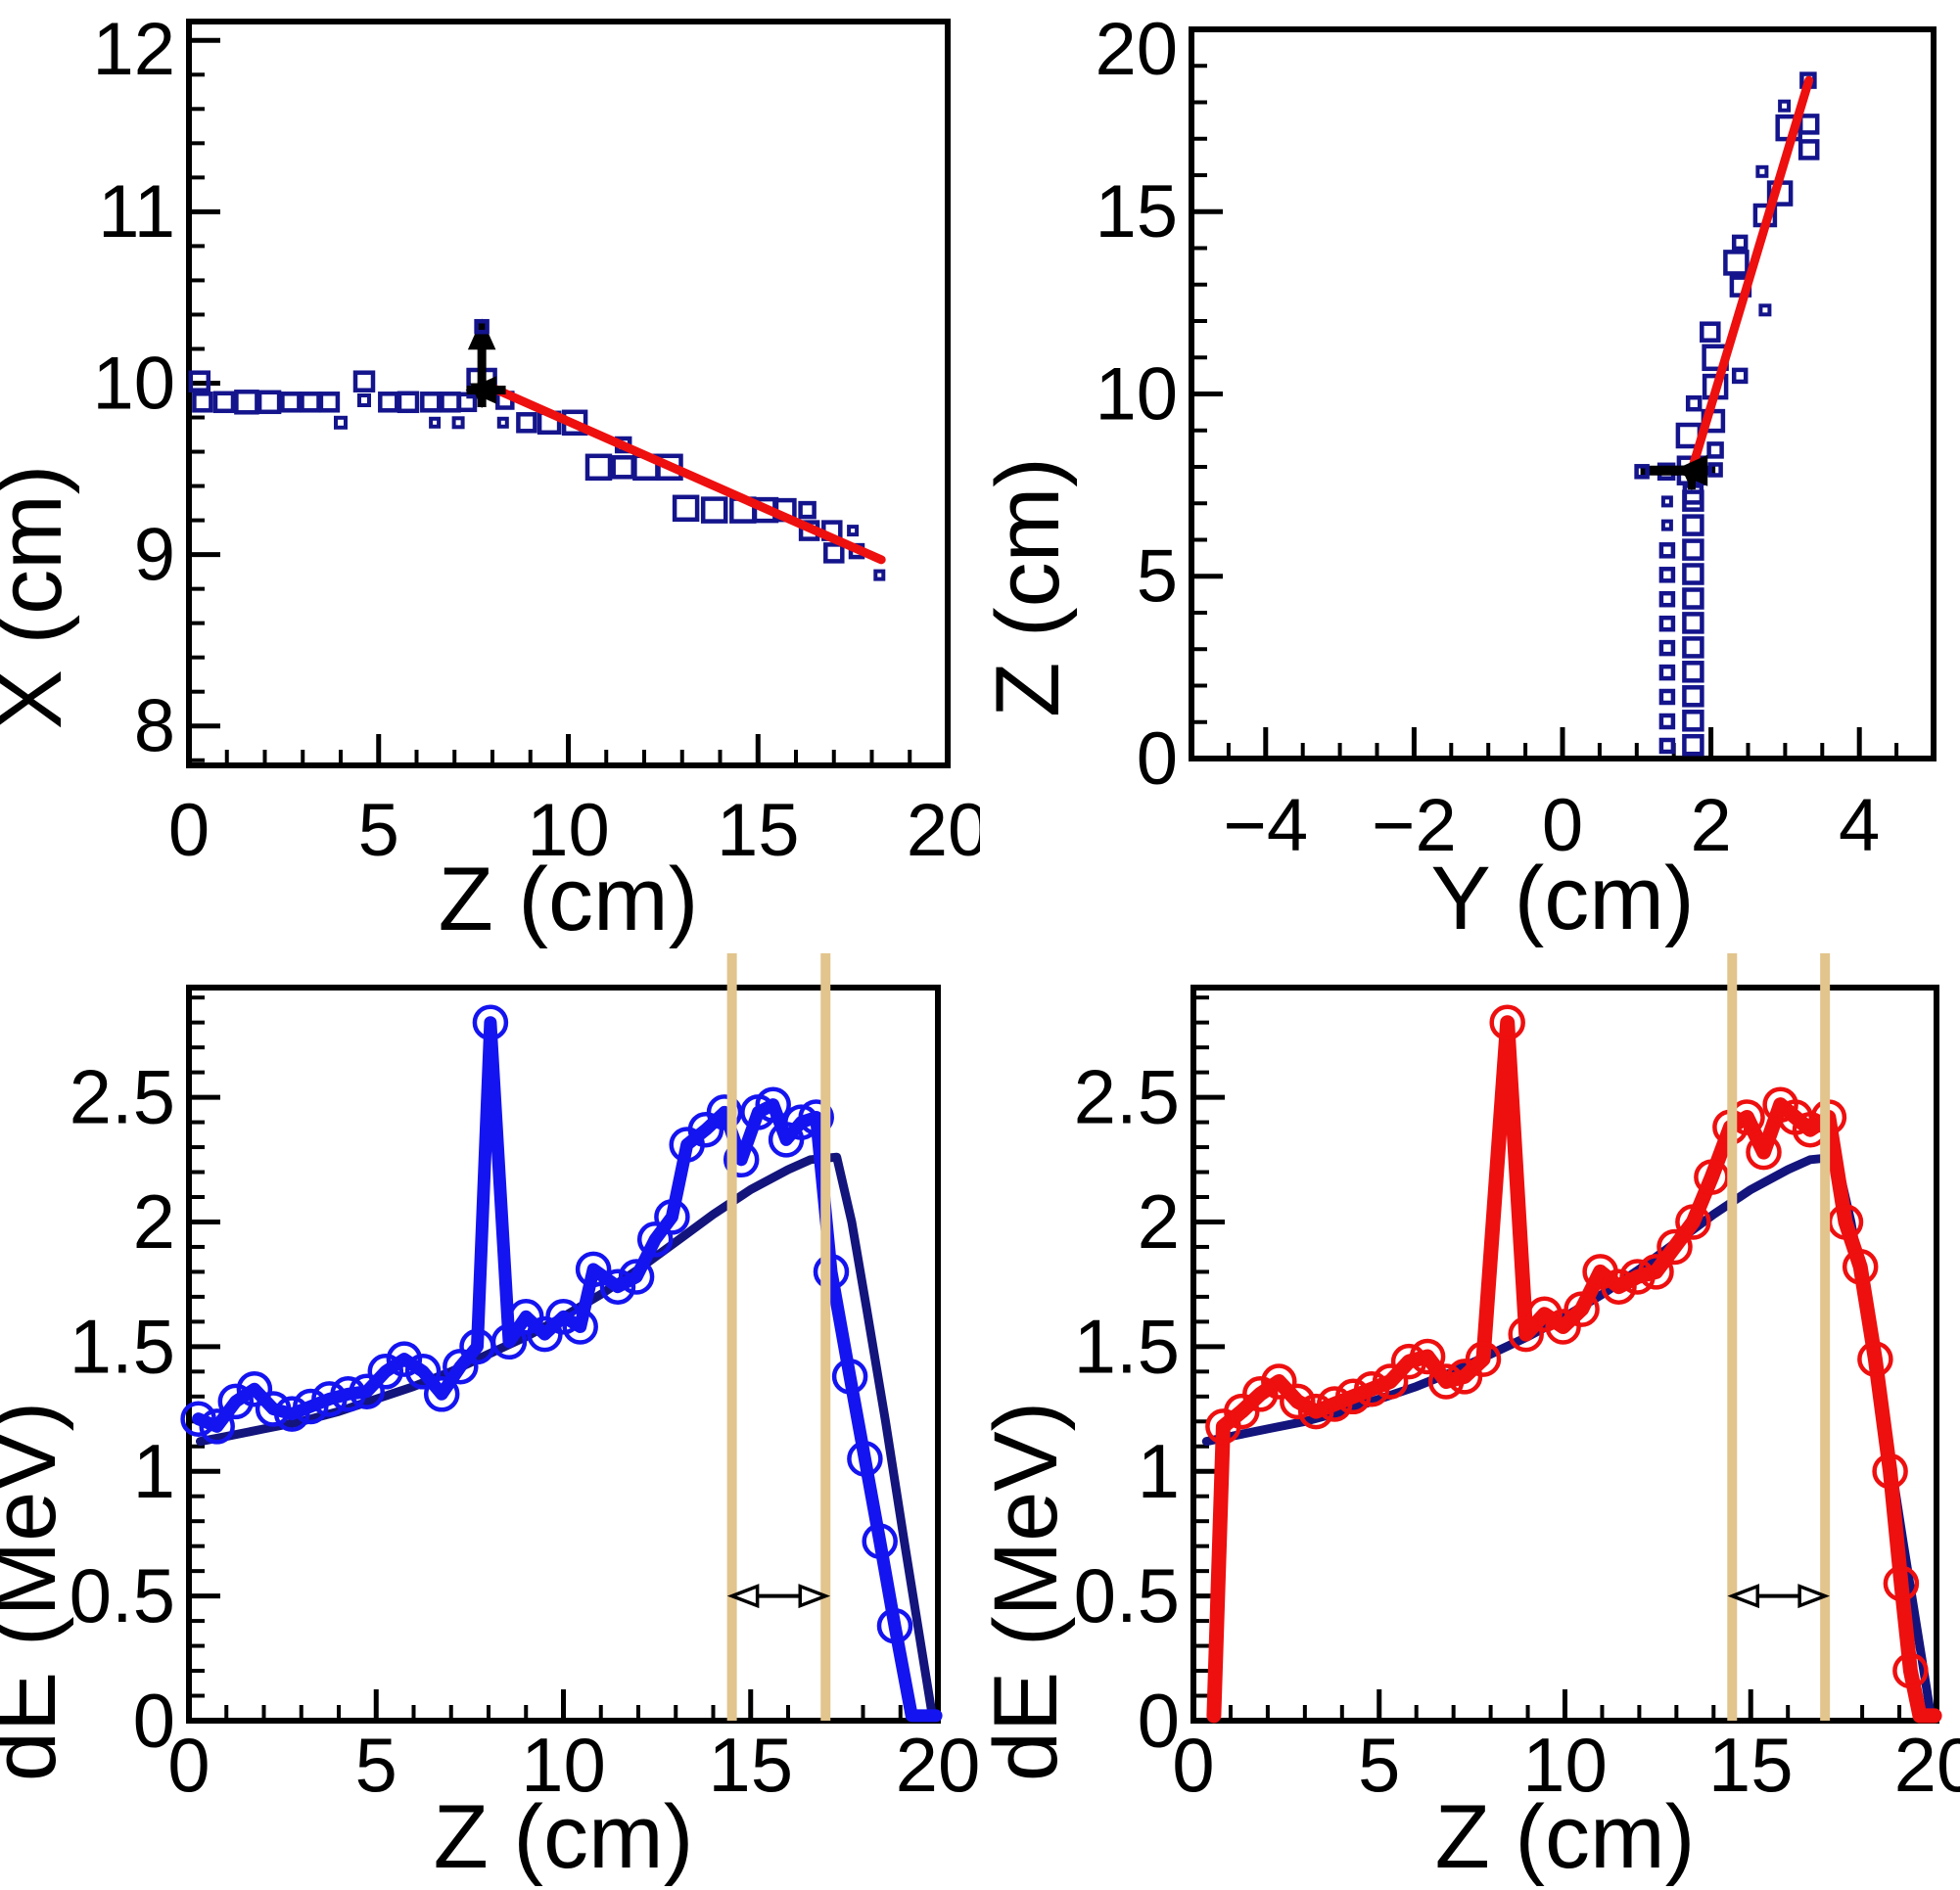 This screenshot has width=1960, height=1890. What do you see at coordinates (1814, 1597) in the screenshot?
I see `open-arrowhead` at bounding box center [1814, 1597].